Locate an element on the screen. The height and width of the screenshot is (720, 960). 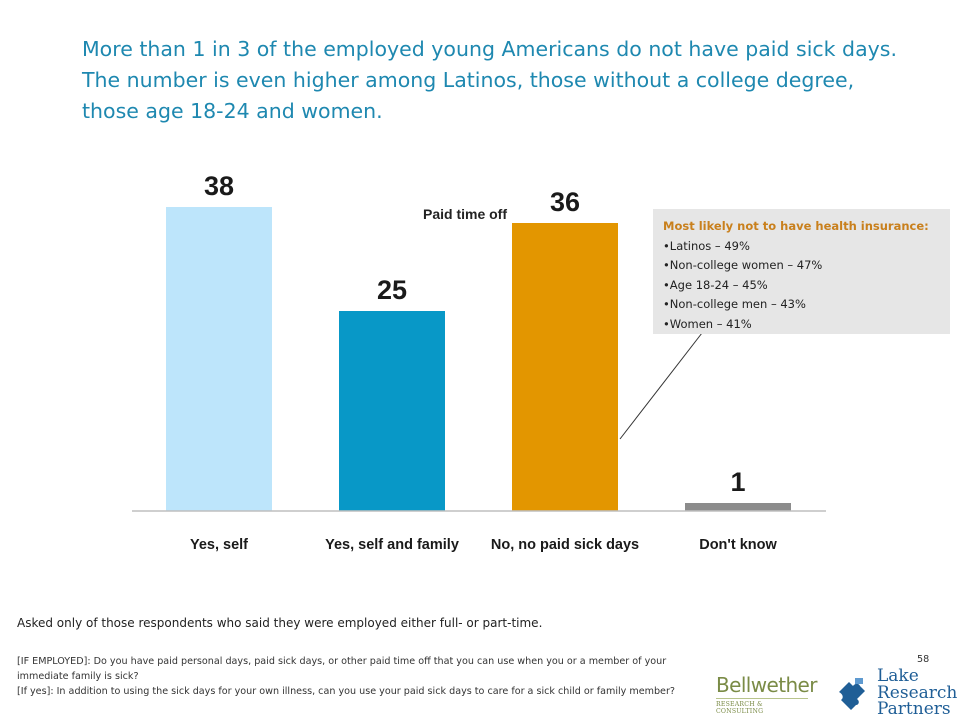
bellwether-logo: Bellwether RESEARCH & CONSULTING is located at coordinates (766, 695).